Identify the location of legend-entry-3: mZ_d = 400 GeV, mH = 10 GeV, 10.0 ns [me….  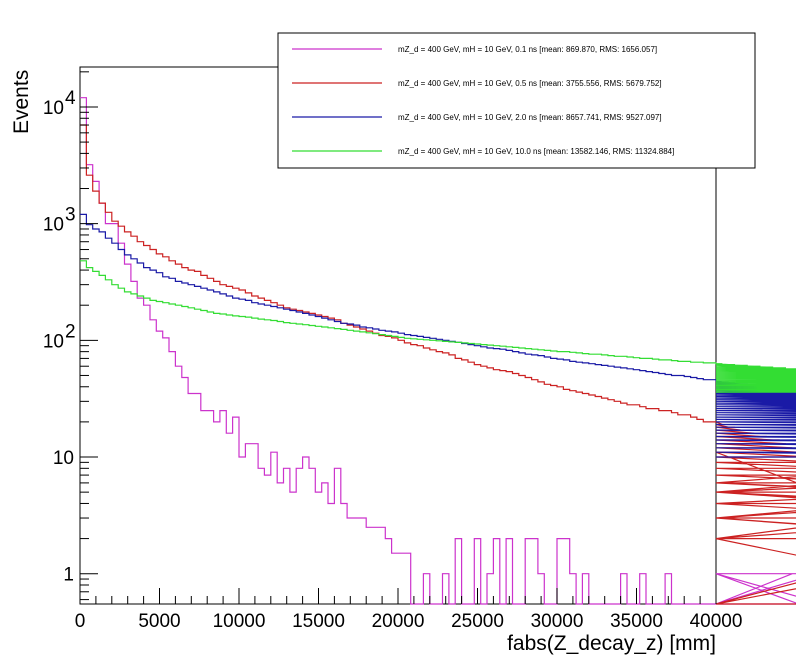
(536, 151).